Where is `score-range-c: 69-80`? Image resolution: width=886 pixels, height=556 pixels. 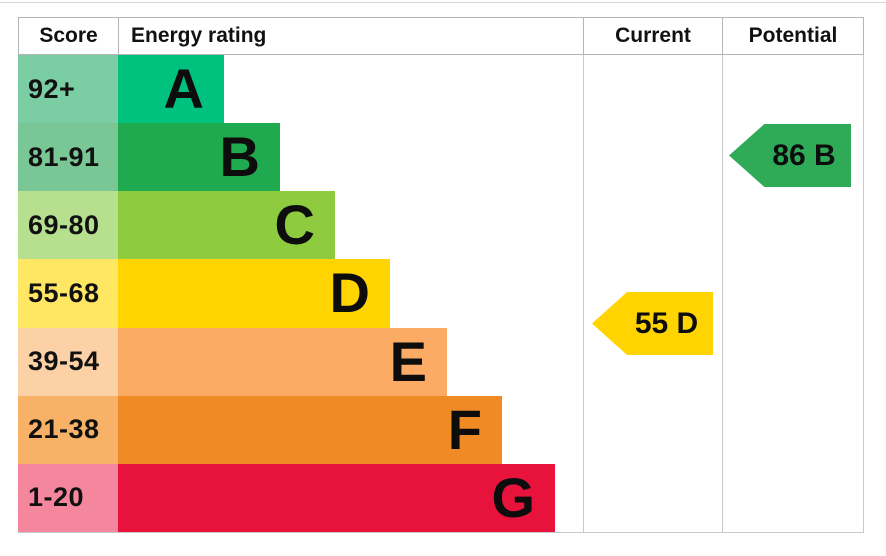
score-range-c: 69-80 is located at coordinates (68, 225).